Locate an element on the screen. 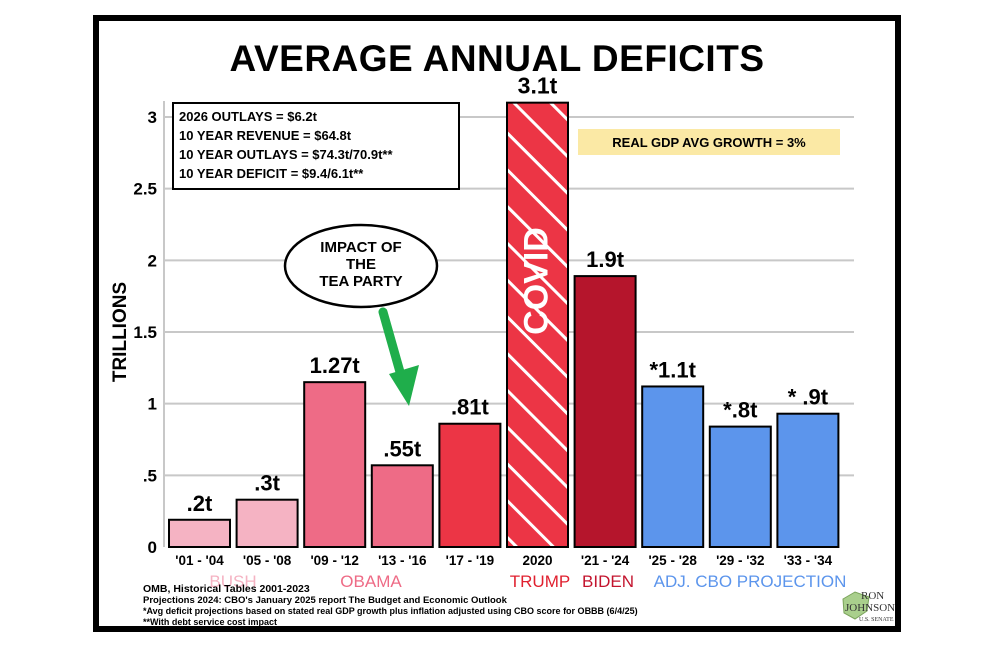 The height and width of the screenshot is (650, 1000). logo-line: RON is located at coordinates (872, 596).